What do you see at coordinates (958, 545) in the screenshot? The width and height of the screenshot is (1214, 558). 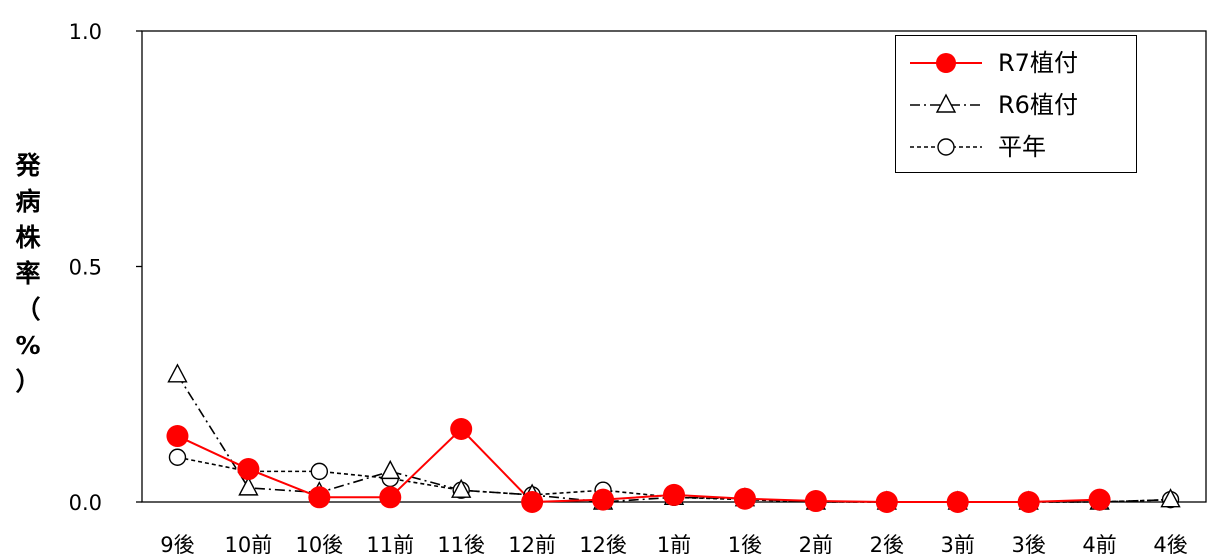 I see `x-tick-label: 3前` at bounding box center [958, 545].